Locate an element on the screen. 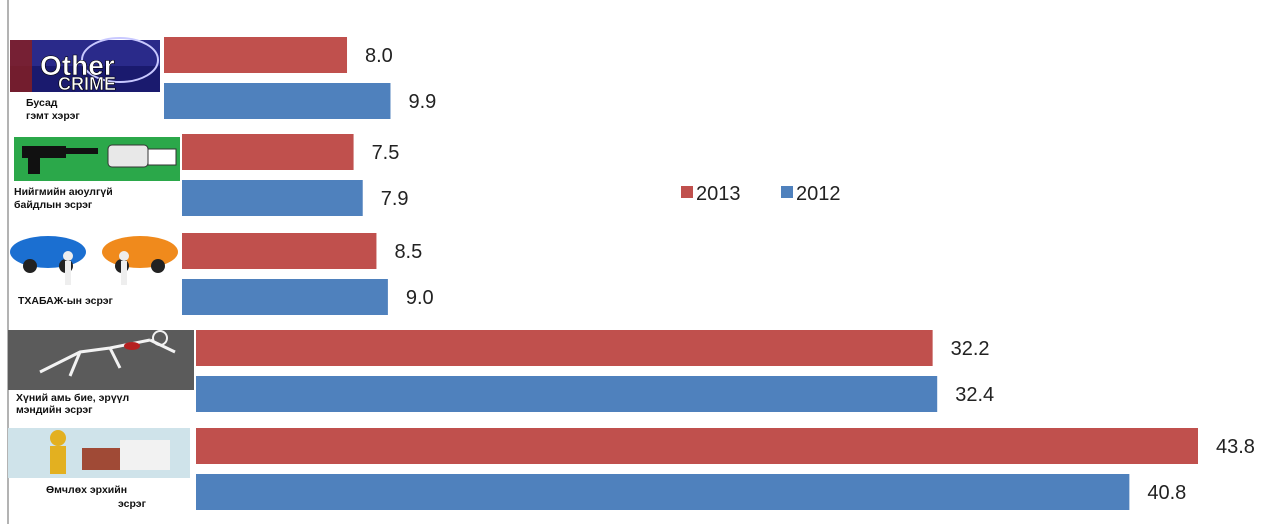 The height and width of the screenshot is (524, 1279). gun-hand-icon is located at coordinates (97, 159).